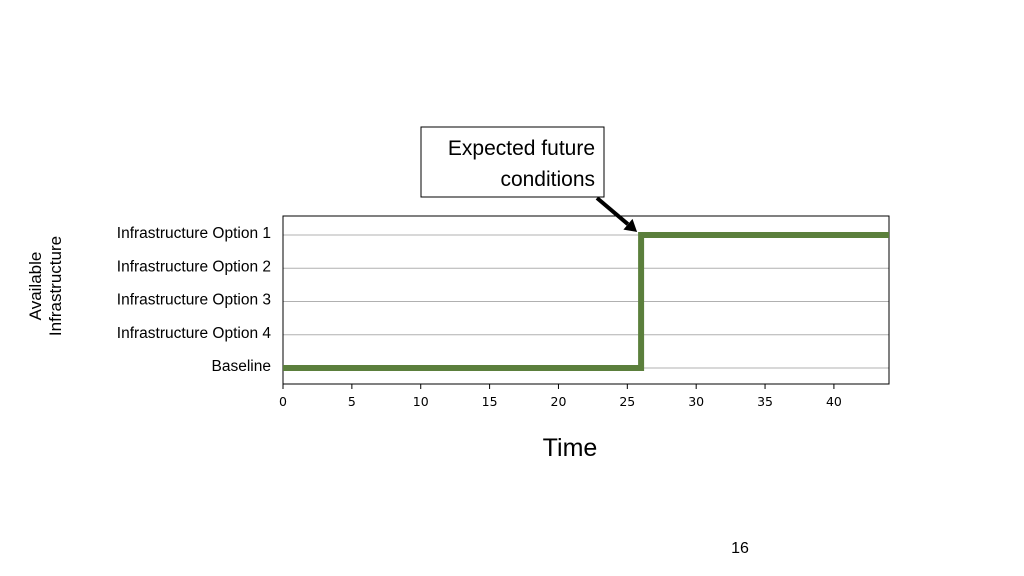 This screenshot has height=576, width=1024. I want to click on x-axis-ticks: 0 5 10 15 20 25 30 35 40, so click(560, 396).